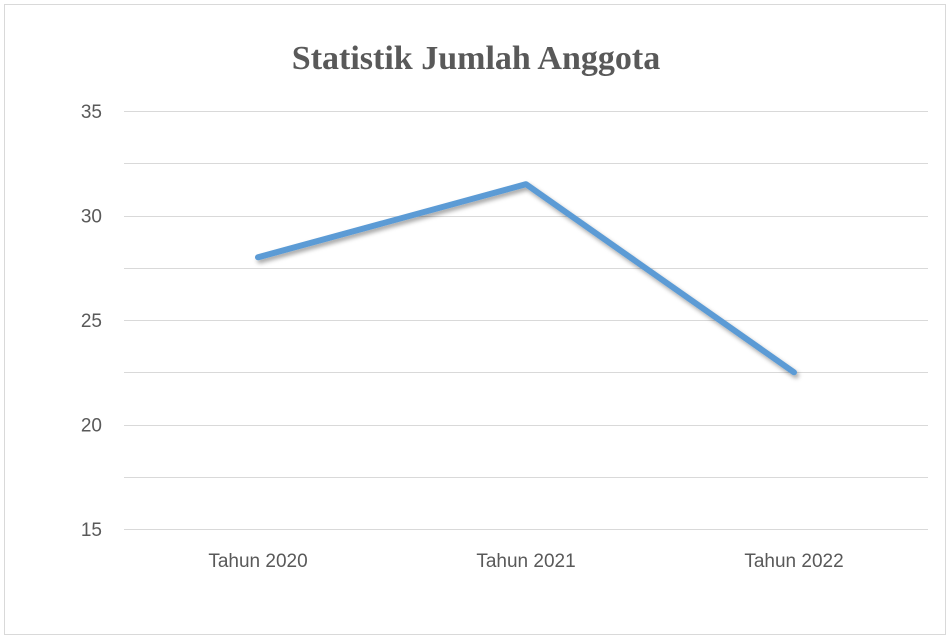  What do you see at coordinates (476, 58) in the screenshot?
I see `chart-title: Statistik Jumlah Anggota` at bounding box center [476, 58].